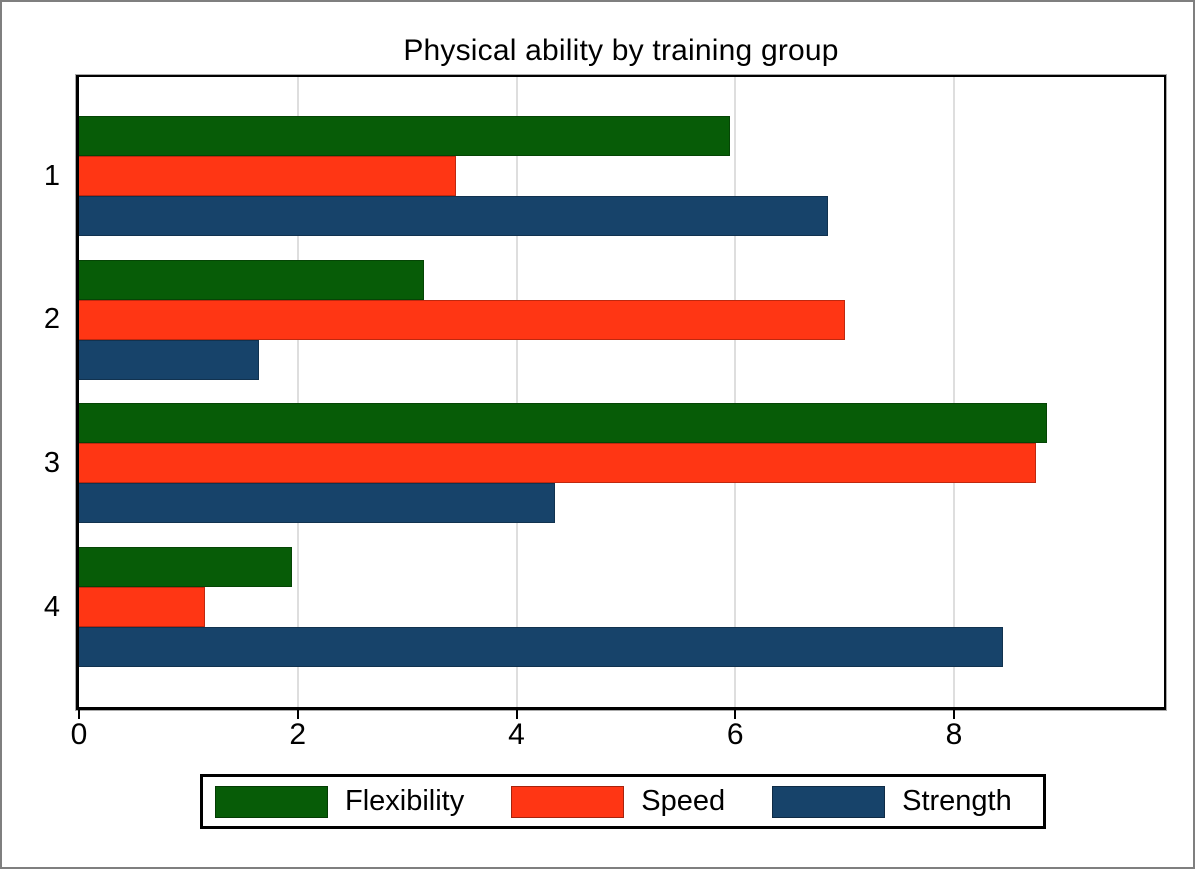 The image size is (1195, 869). Describe the element at coordinates (621, 50) in the screenshot. I see `chart-title: Physical ability by training group` at that location.